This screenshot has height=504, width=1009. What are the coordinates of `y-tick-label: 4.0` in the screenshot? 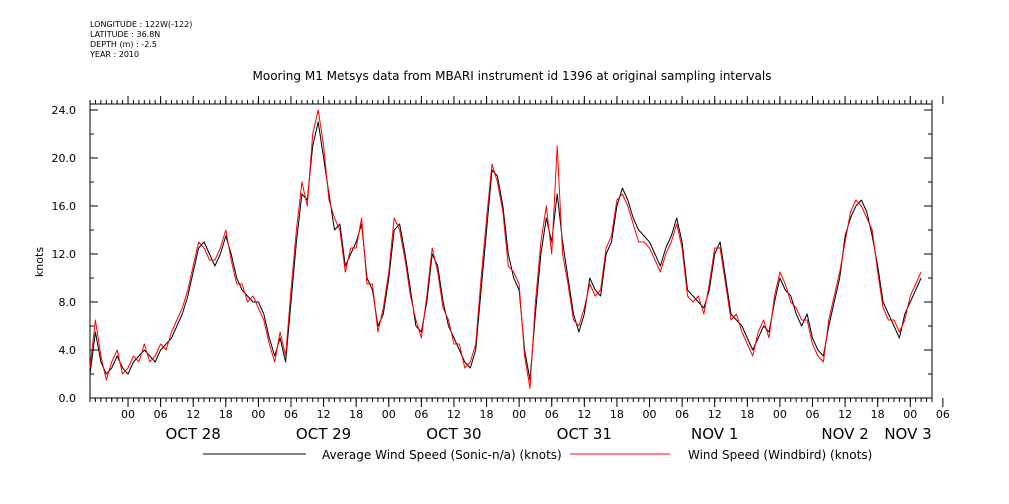 It's located at (68, 350).